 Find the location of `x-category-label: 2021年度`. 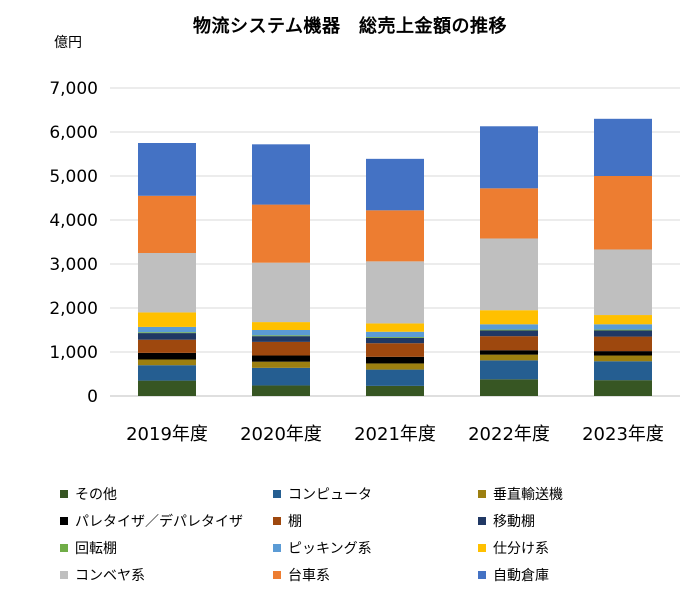

x-category-label: 2021年度 is located at coordinates (395, 434).